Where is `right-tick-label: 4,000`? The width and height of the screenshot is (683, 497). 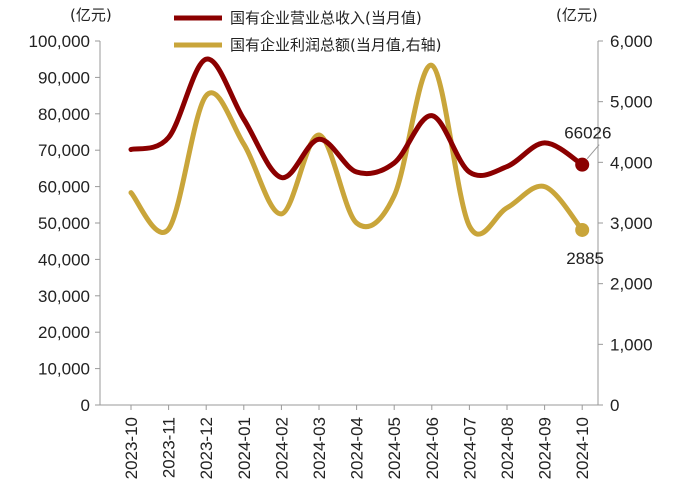 right-tick-label: 4,000 is located at coordinates (631, 162).